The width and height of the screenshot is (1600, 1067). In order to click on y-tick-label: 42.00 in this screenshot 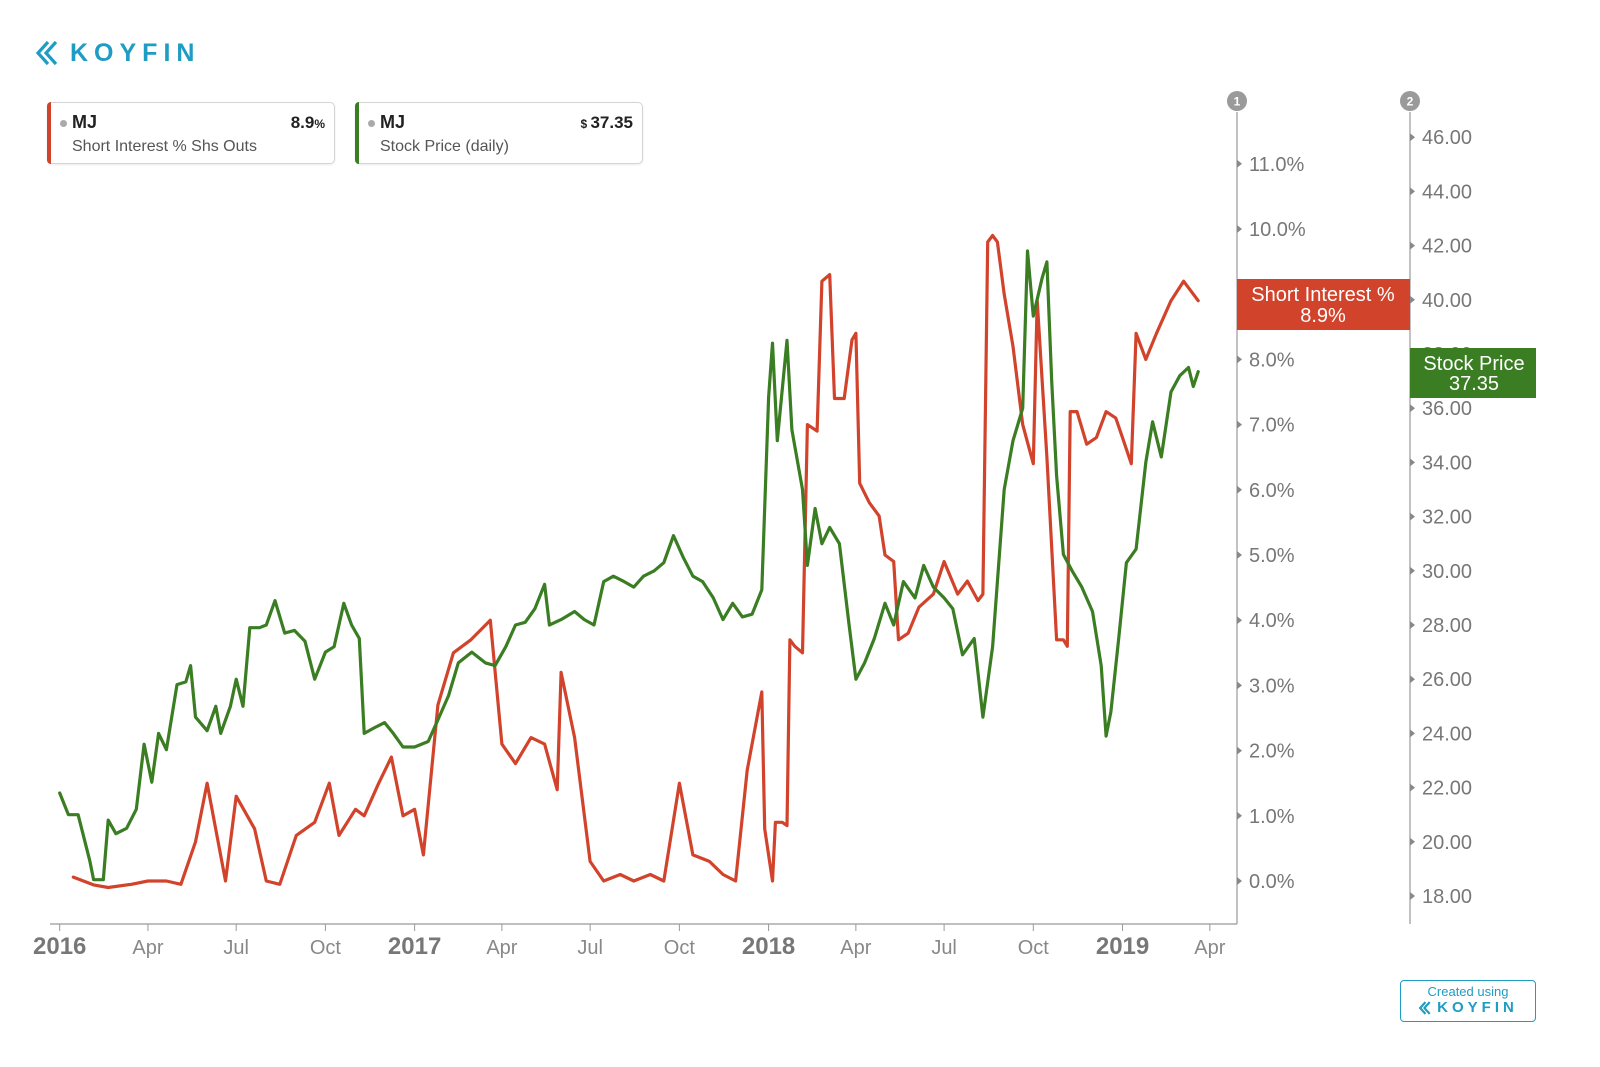, I will do `click(1447, 247)`.